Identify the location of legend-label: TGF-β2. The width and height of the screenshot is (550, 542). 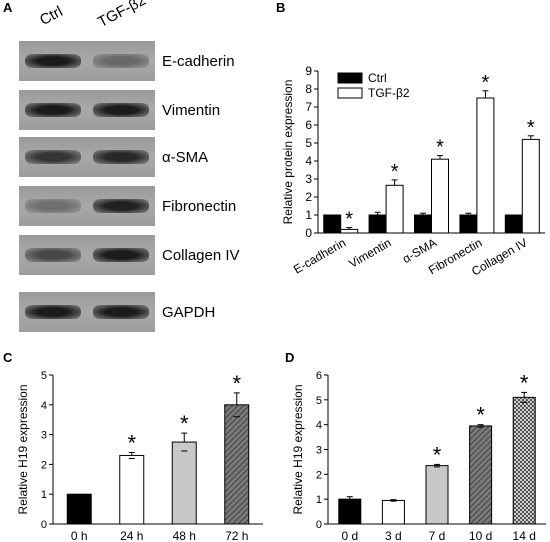
(389, 93).